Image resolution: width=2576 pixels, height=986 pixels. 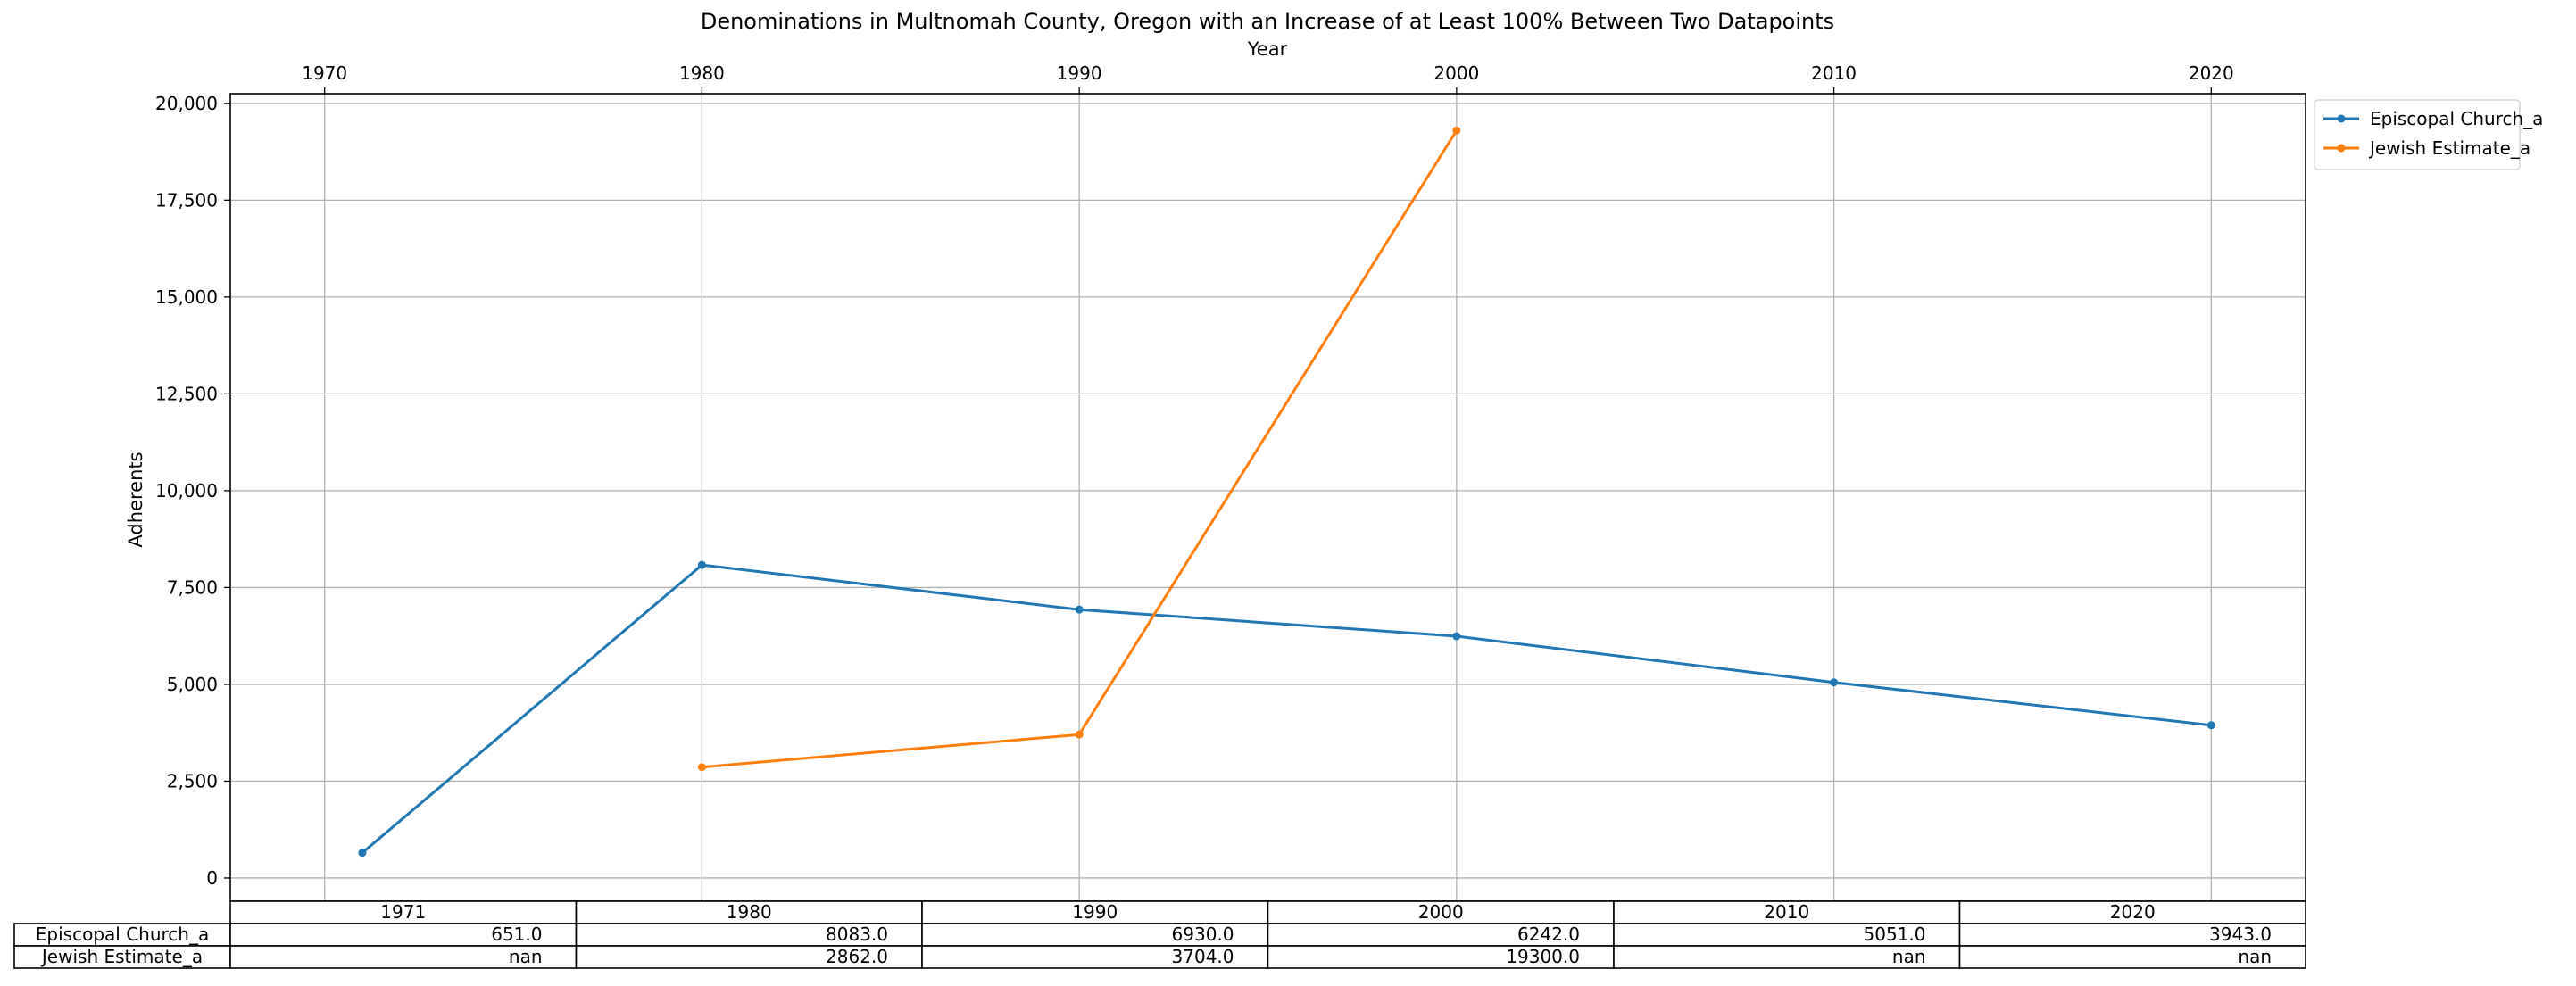 I want to click on table-column-header: 2000, so click(x=1441, y=912).